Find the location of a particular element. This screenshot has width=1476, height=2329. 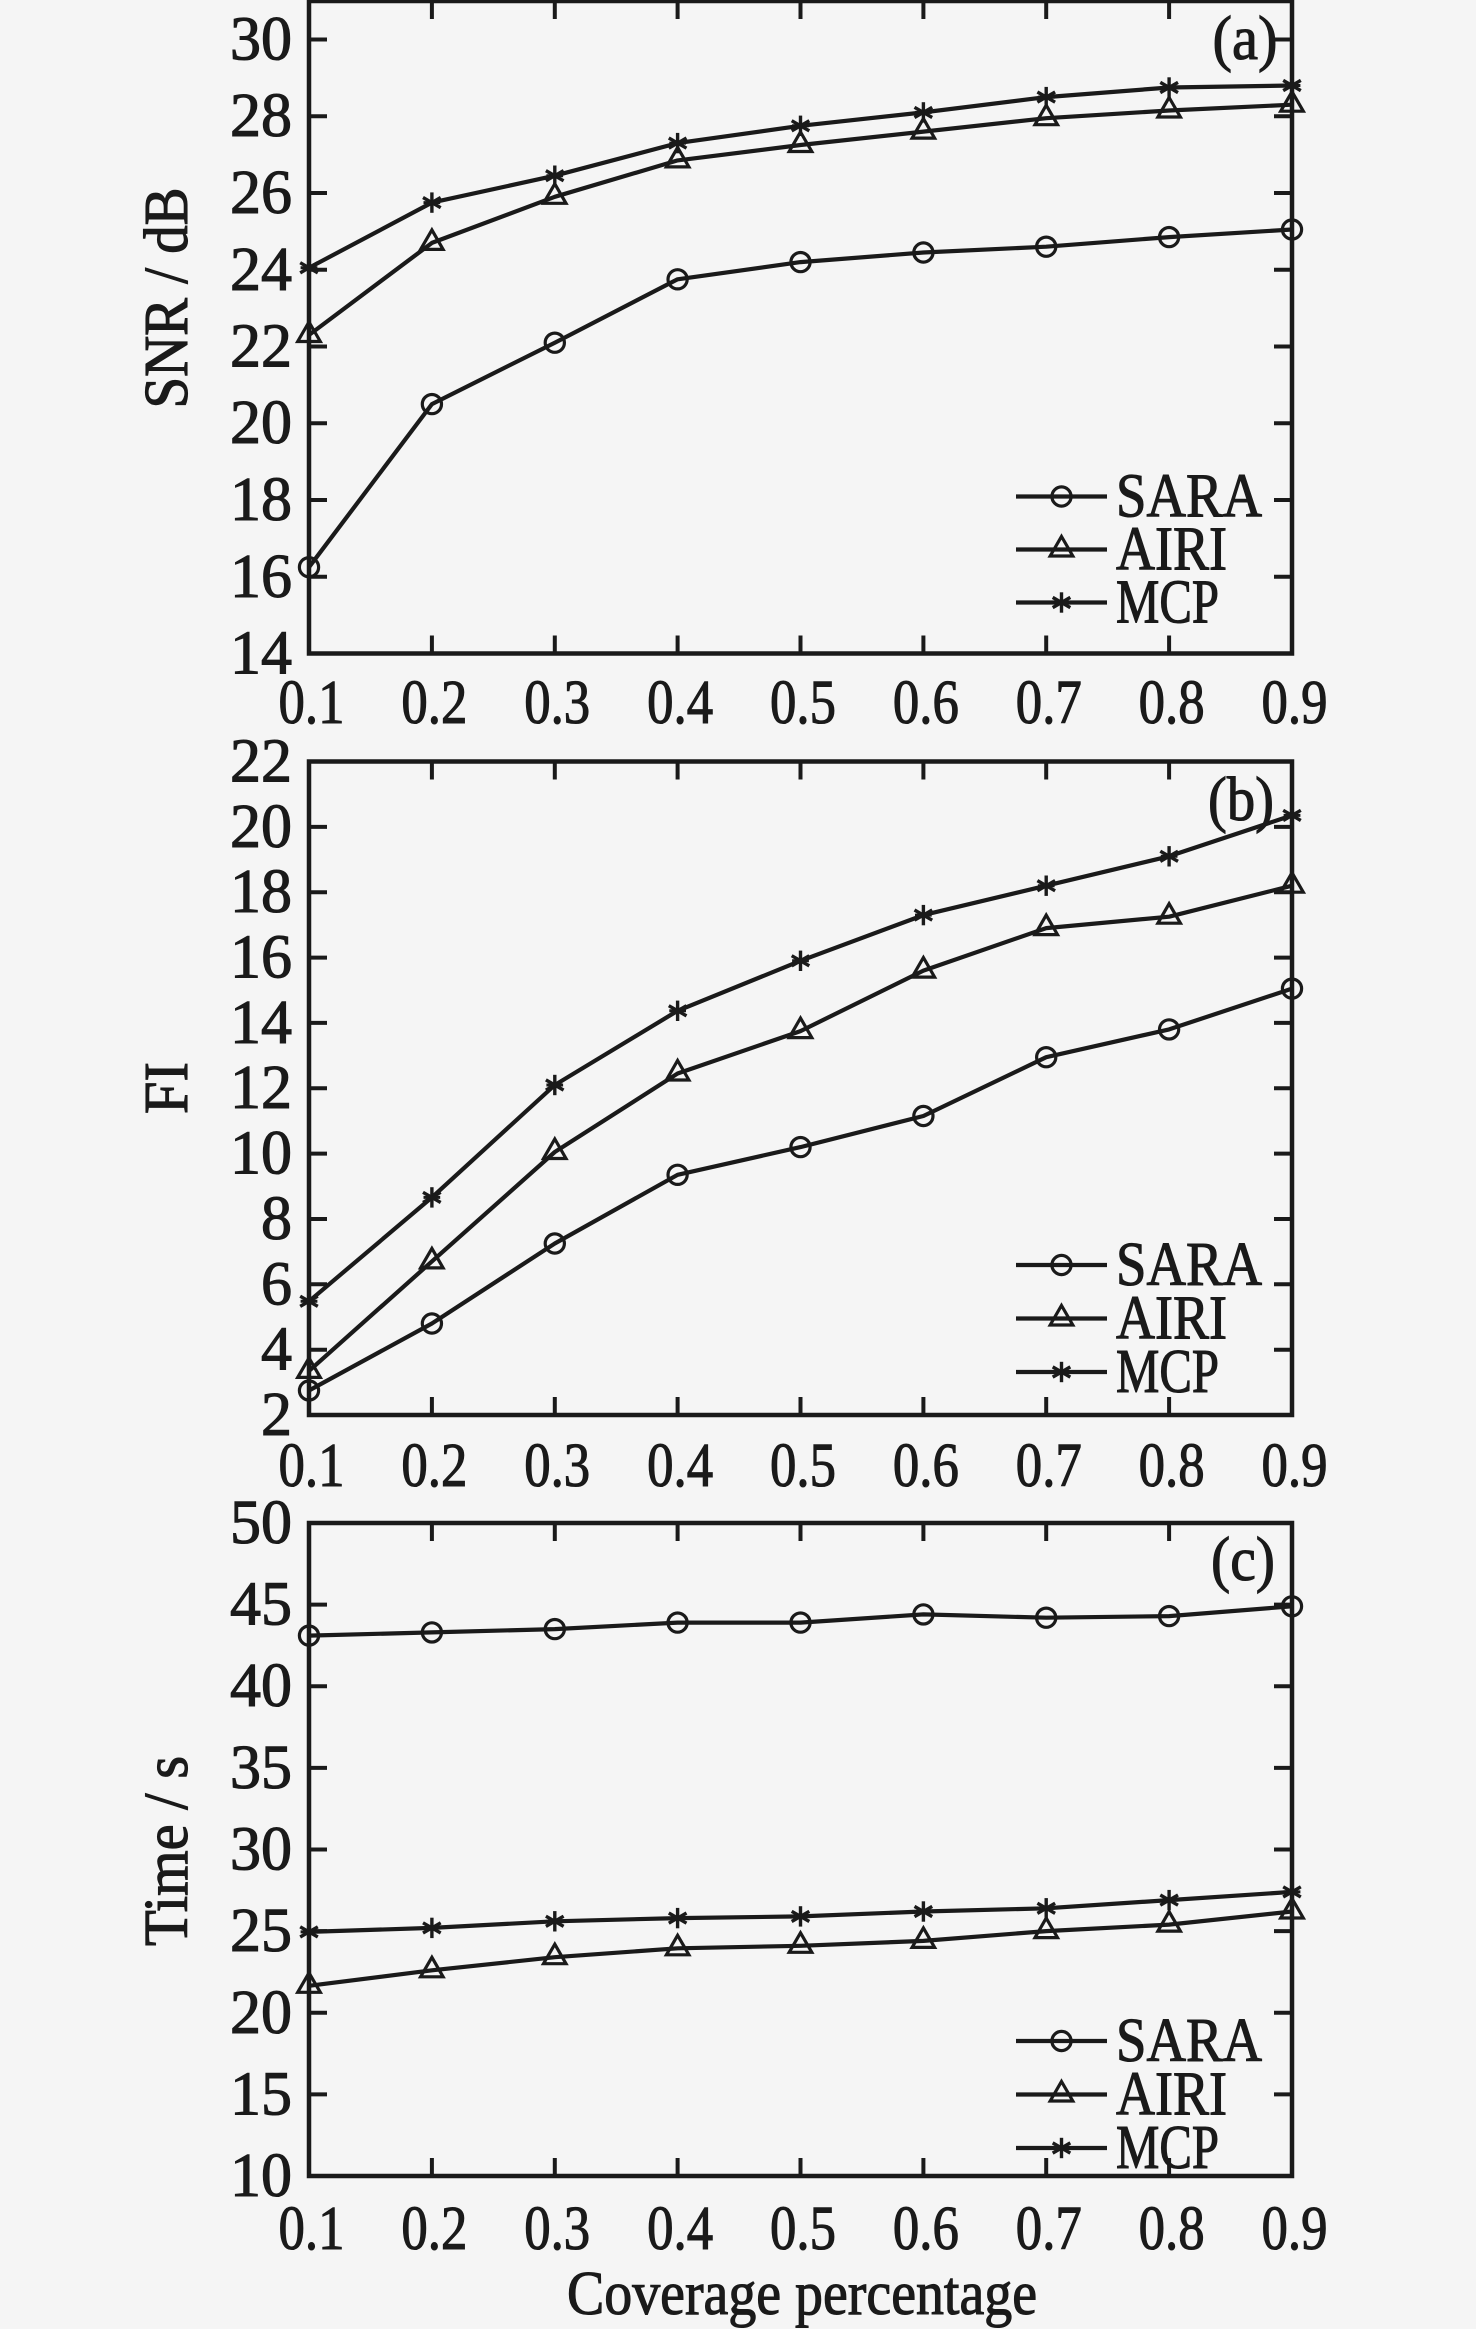

svg-text: 35 is located at coordinates (261, 1768).